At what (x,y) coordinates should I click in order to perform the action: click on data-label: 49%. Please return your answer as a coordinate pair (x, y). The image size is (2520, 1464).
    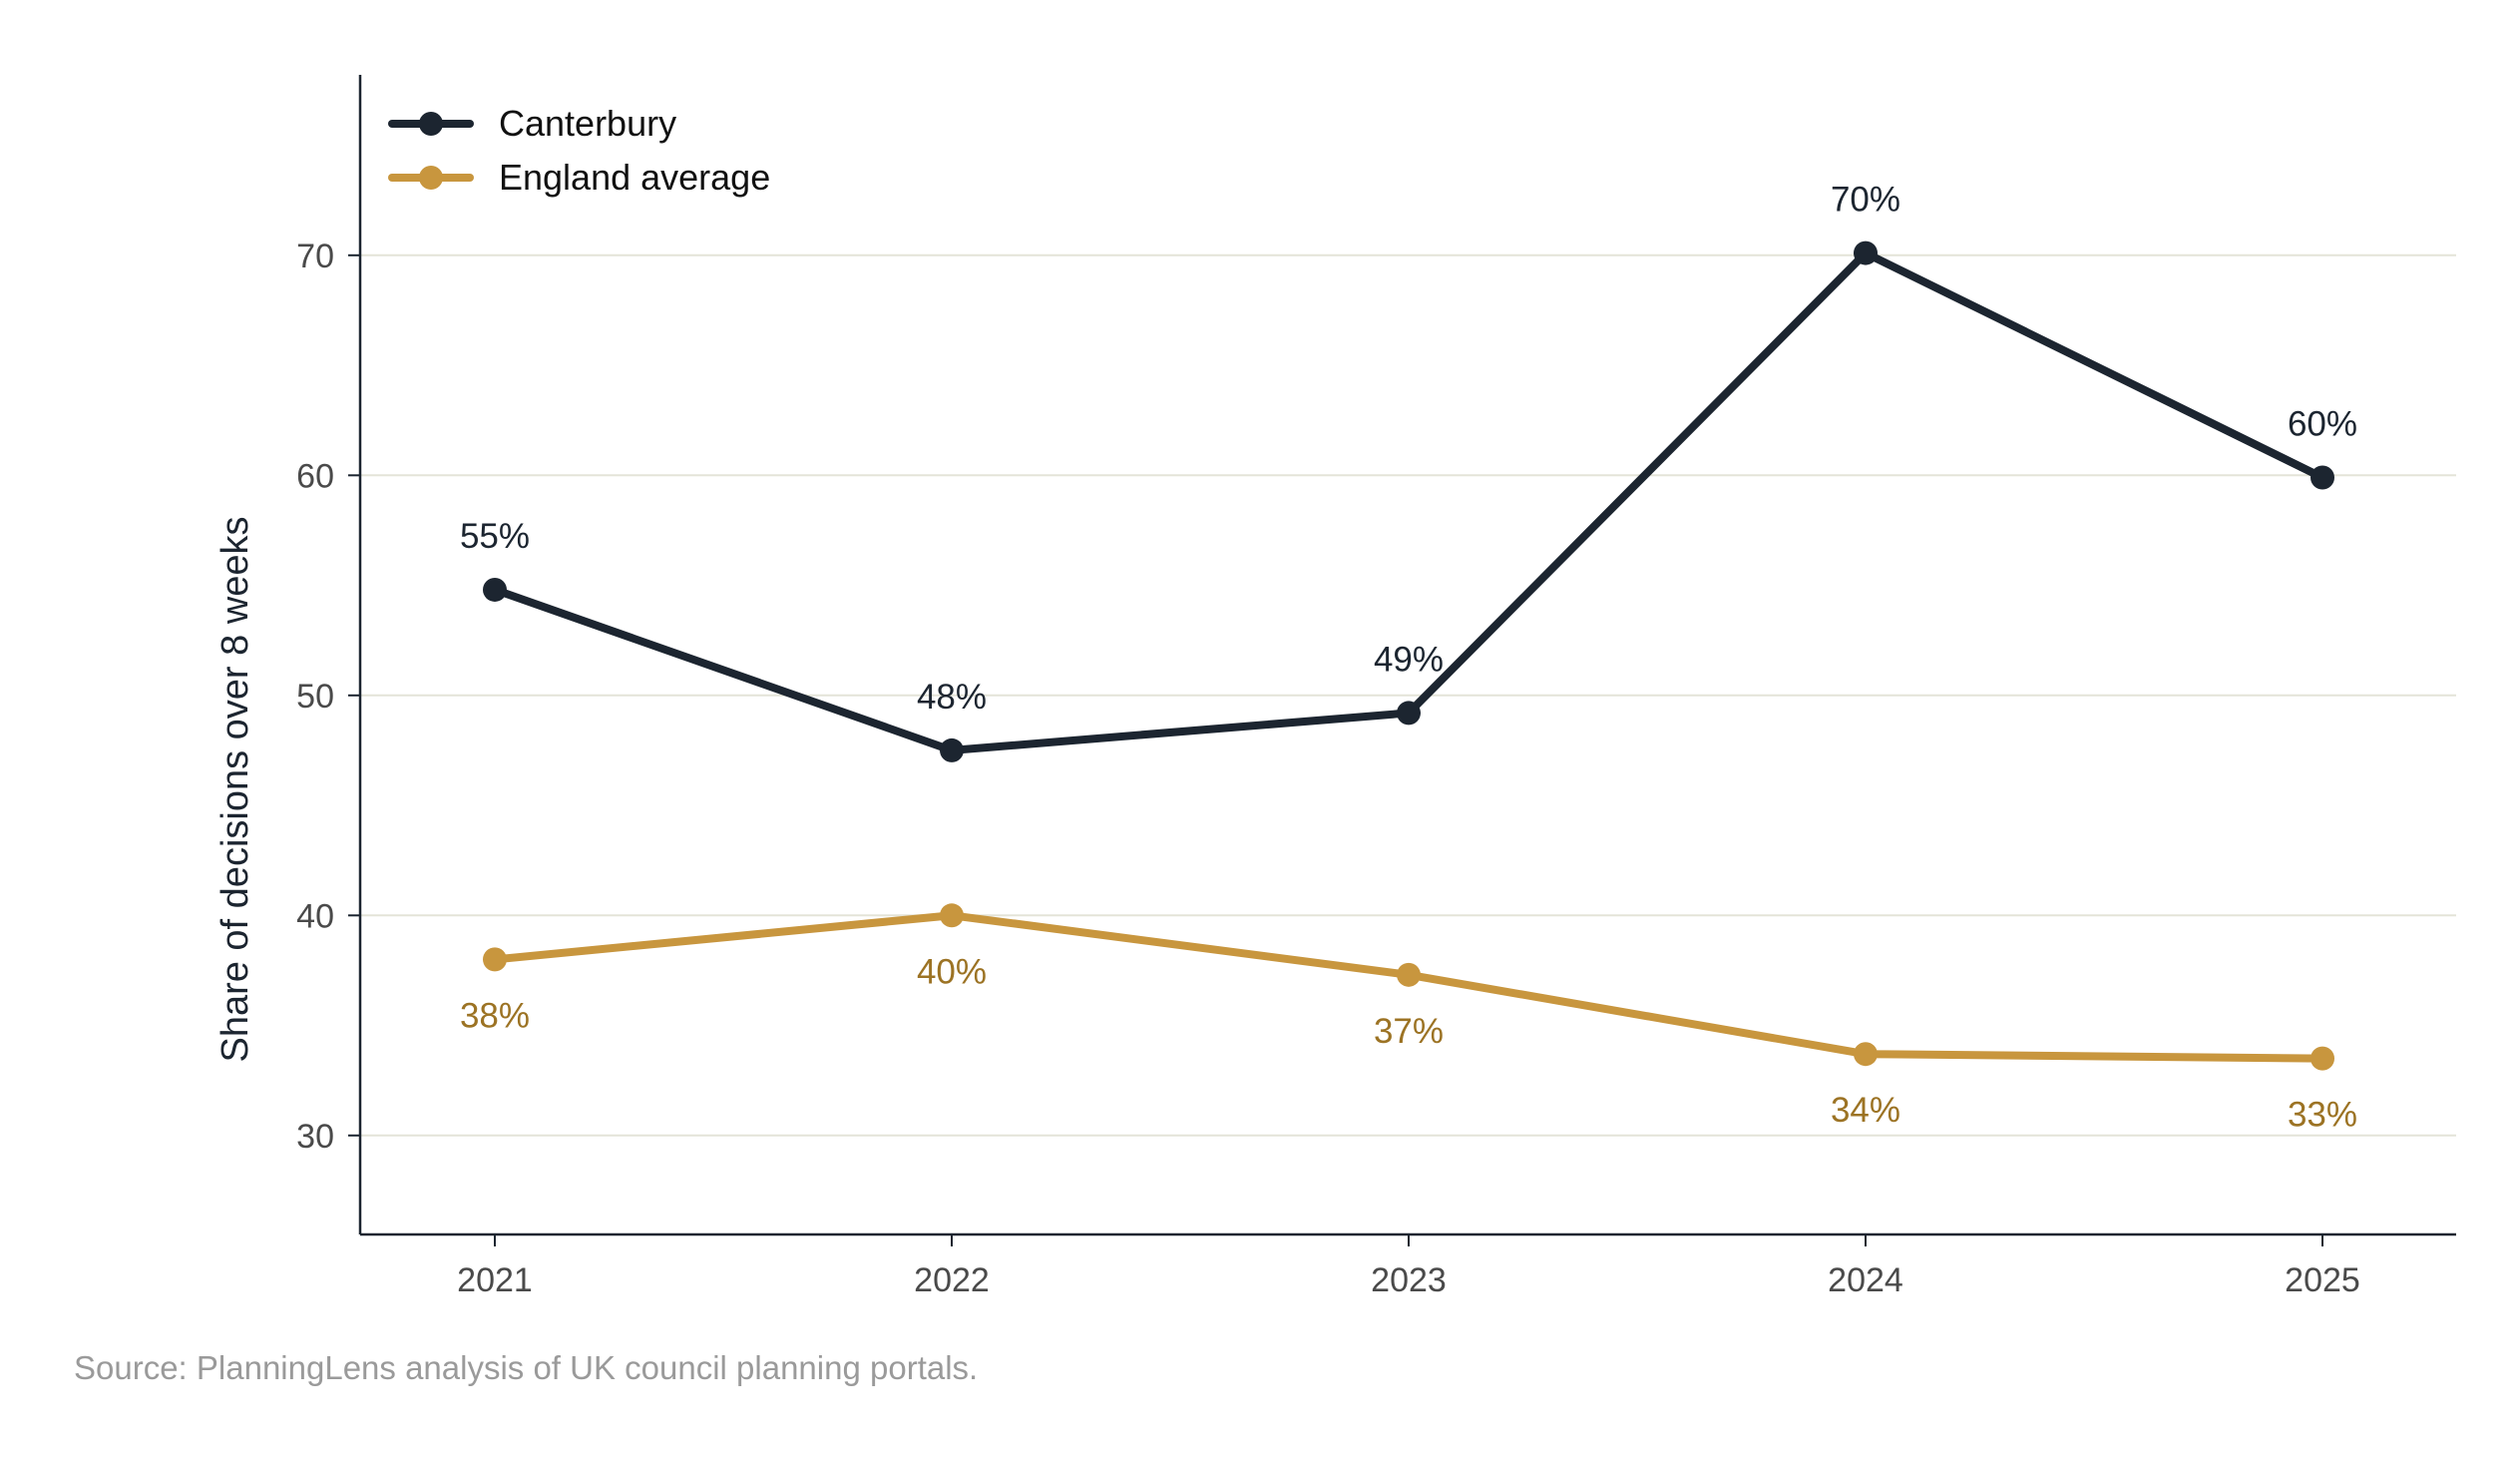
    Looking at the image, I should click on (1409, 659).